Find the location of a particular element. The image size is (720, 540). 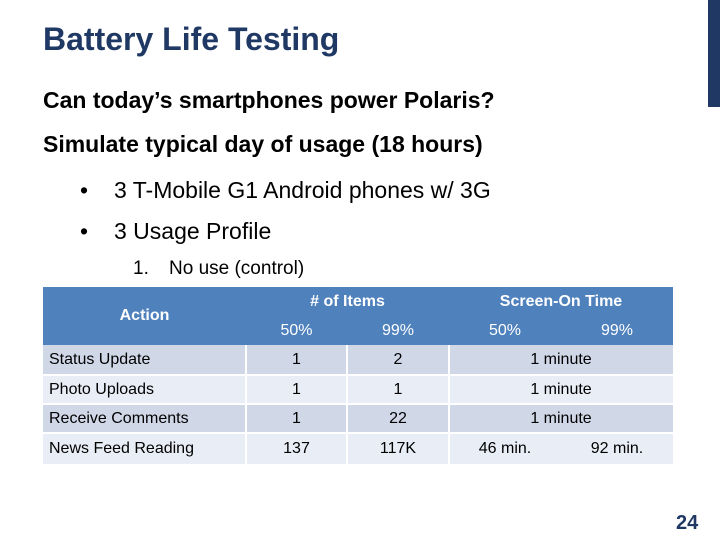

table-cell-items-99: 22 is located at coordinates (398, 418).